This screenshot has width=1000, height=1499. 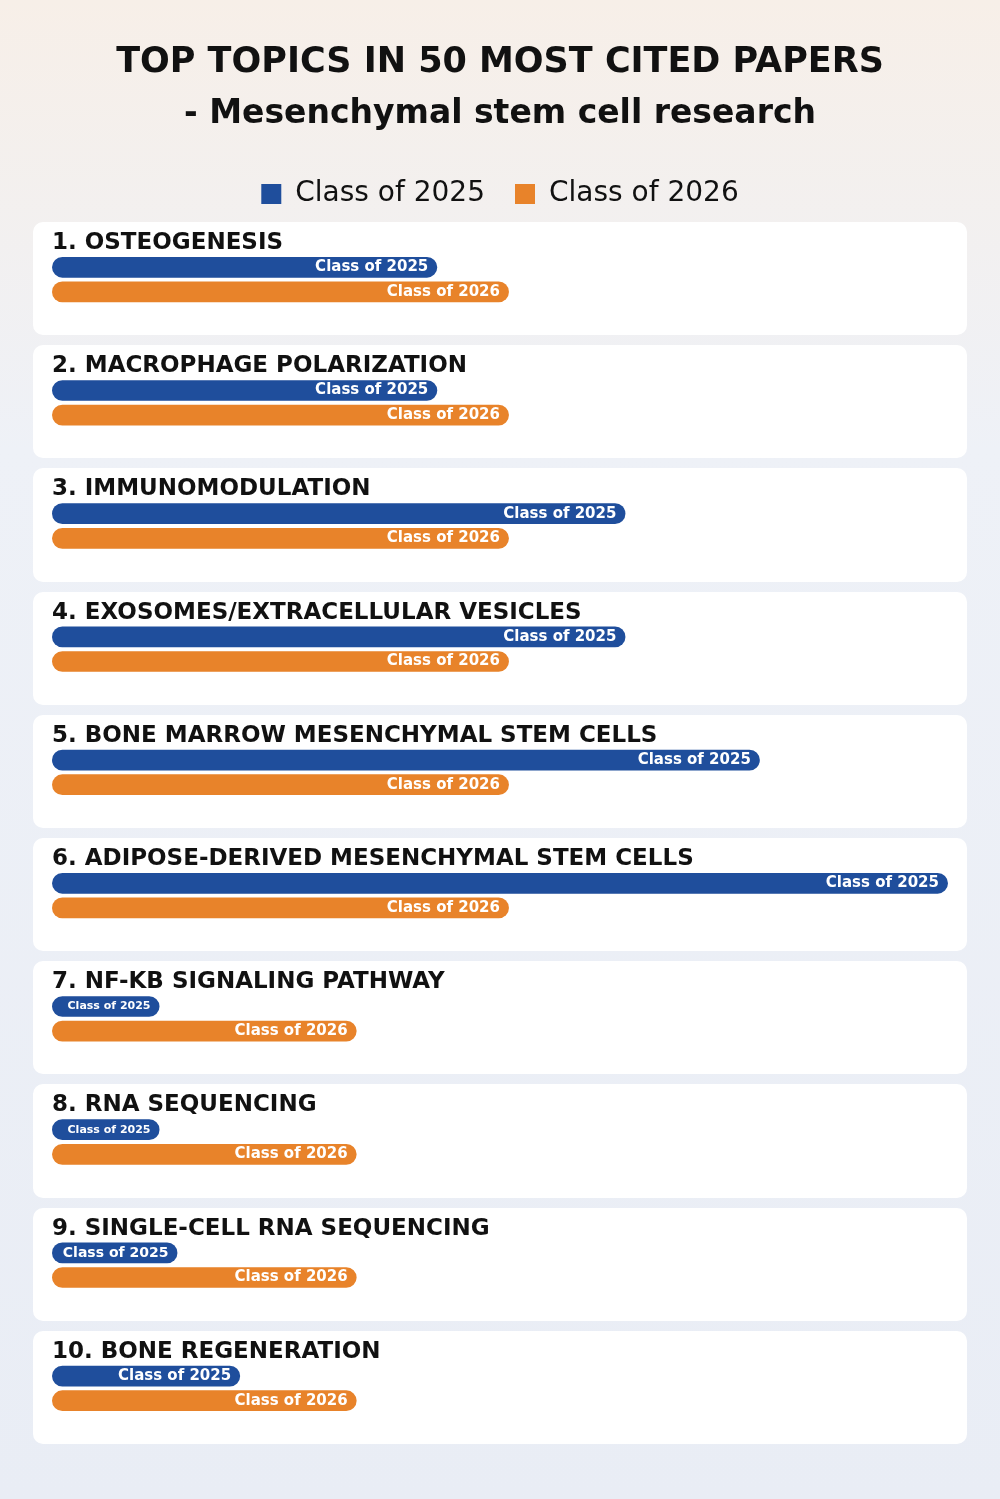 What do you see at coordinates (211, 487) in the screenshot?
I see `y-tick-label: 3. IMMUNOMODULATION` at bounding box center [211, 487].